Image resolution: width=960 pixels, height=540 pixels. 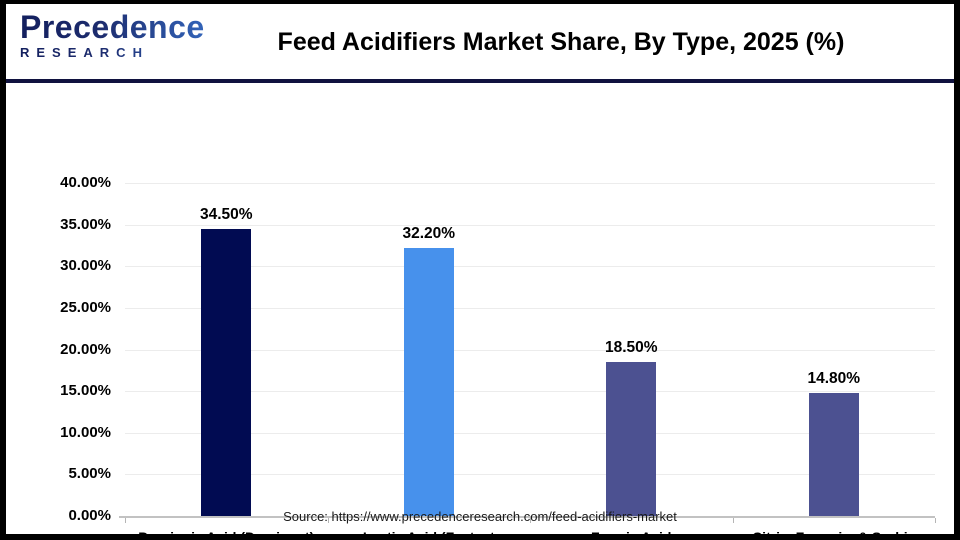 What do you see at coordinates (631, 347) in the screenshot?
I see `bar-value-label: 18.50%` at bounding box center [631, 347].